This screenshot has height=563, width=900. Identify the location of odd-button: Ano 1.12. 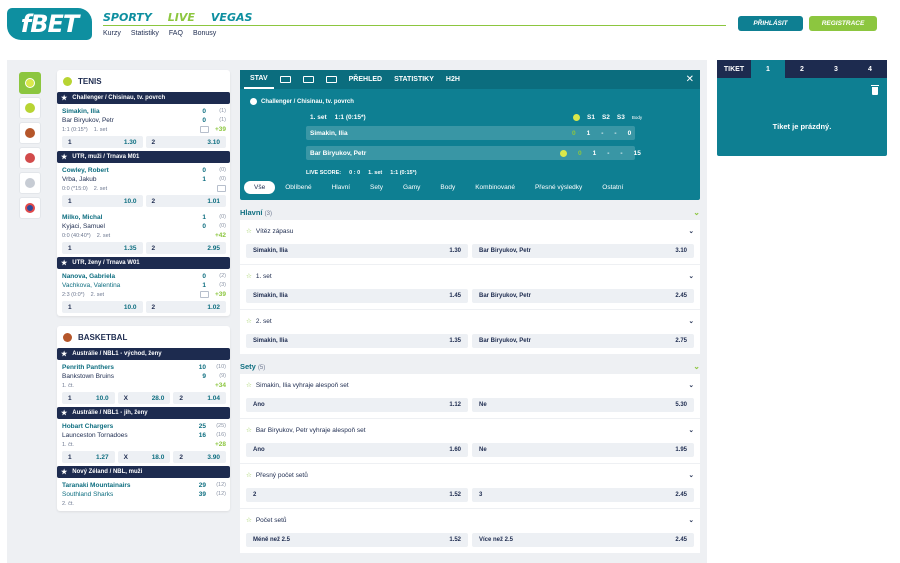
(357, 405).